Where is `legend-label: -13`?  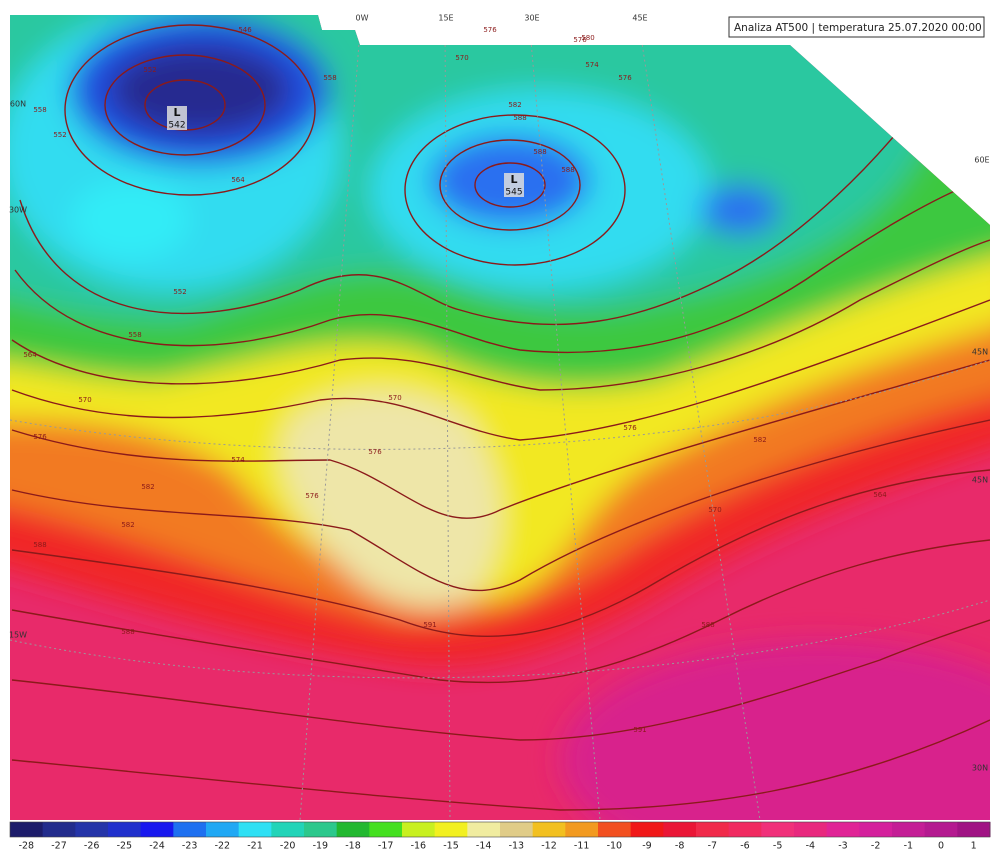 legend-label: -13 is located at coordinates (517, 846).